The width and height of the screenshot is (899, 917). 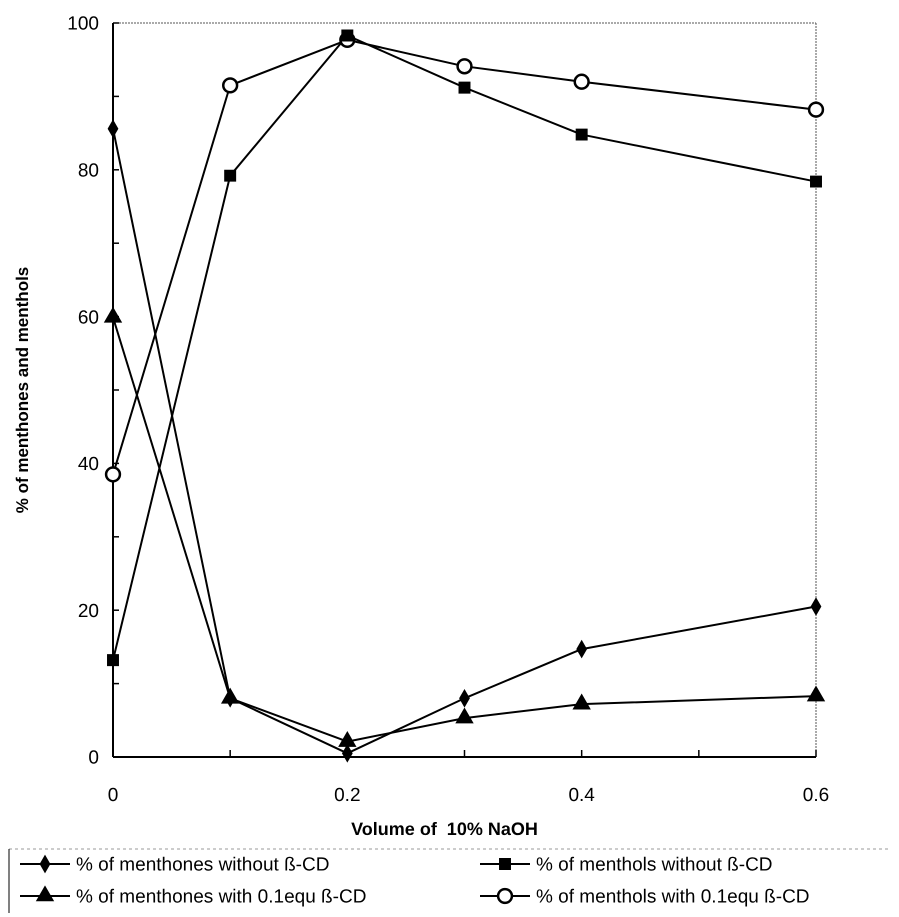 What do you see at coordinates (673, 897) in the screenshot?
I see `legend-label: % of menthols with 0.1equ ß-CD` at bounding box center [673, 897].